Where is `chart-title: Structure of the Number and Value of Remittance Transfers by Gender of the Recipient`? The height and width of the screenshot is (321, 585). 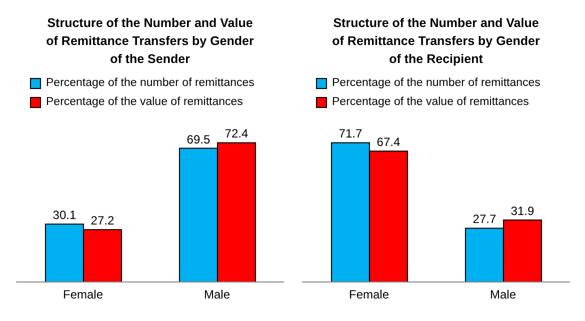 chart-title: Structure of the Number and Value of Remittance Transfers by Gender of the Recipient is located at coordinates (436, 41).